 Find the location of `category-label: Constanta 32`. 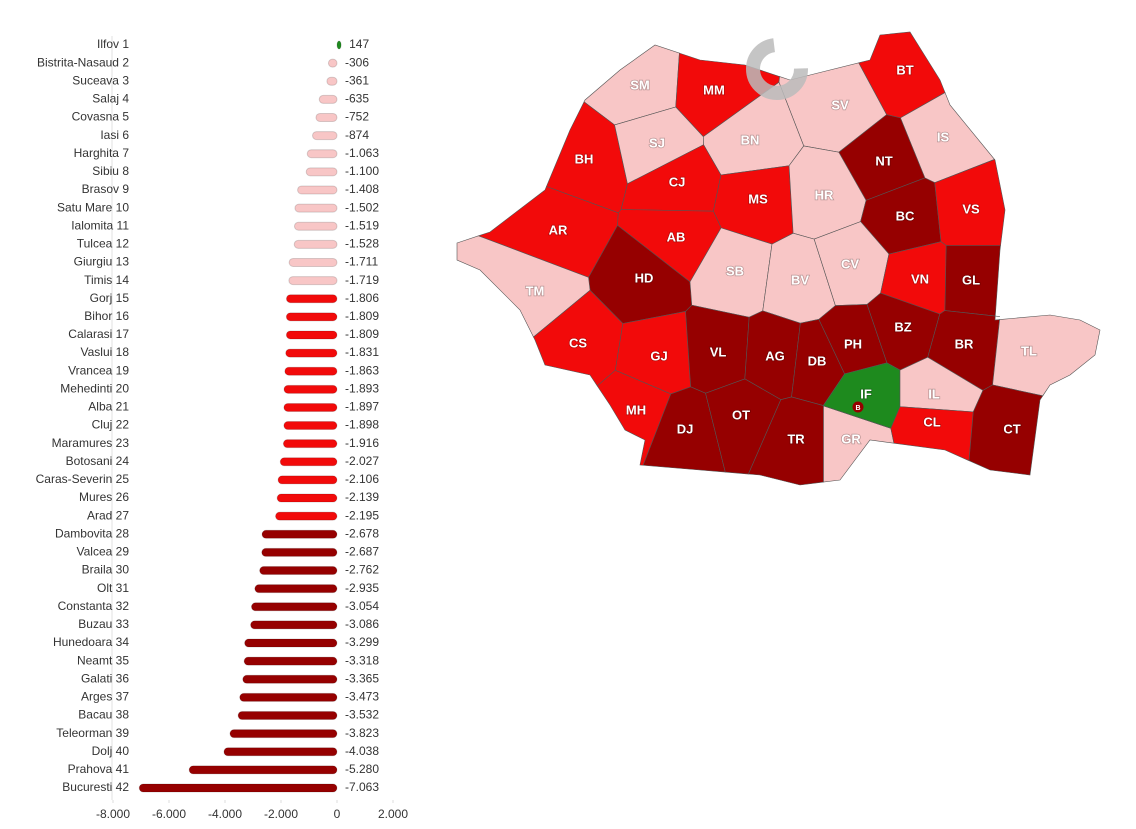

category-label: Constanta 32 is located at coordinates (94, 606).